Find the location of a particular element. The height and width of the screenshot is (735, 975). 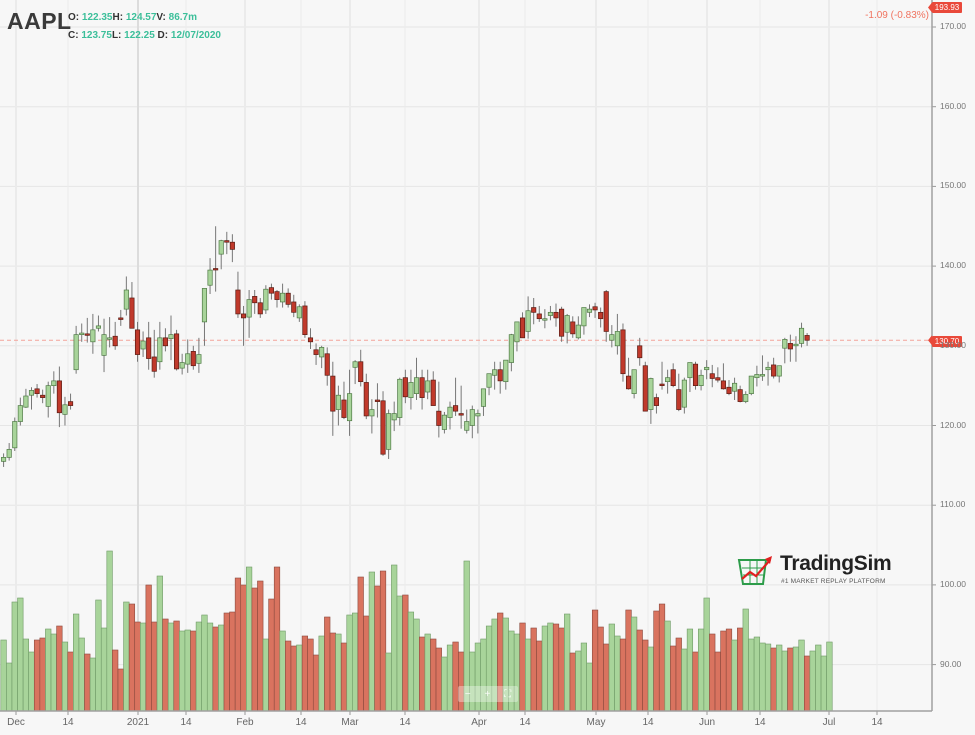

y-axis-label: 100.00 is located at coordinates (953, 583).